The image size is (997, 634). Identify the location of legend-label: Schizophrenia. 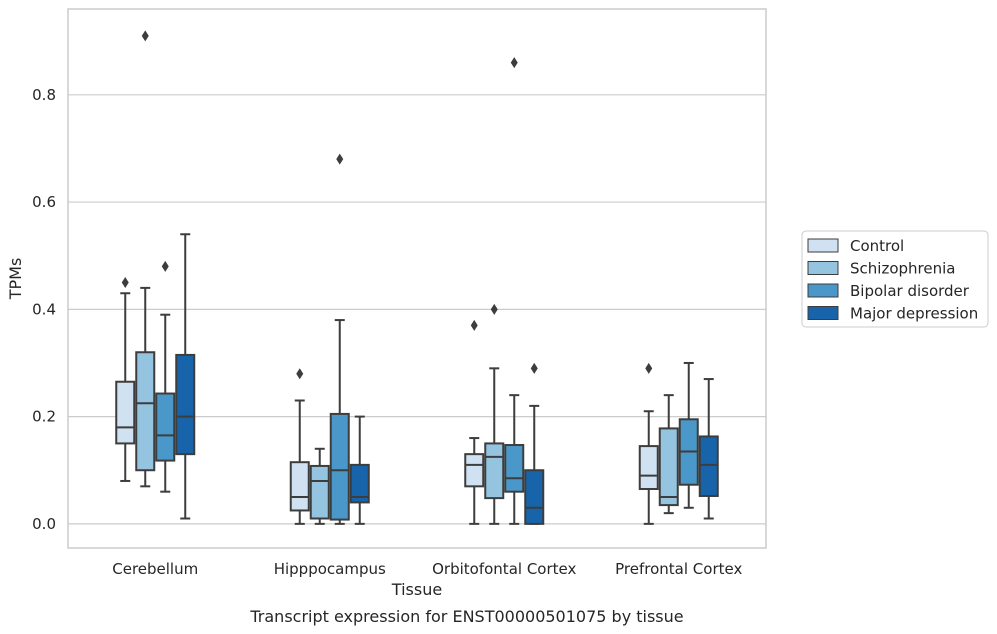
(902, 269).